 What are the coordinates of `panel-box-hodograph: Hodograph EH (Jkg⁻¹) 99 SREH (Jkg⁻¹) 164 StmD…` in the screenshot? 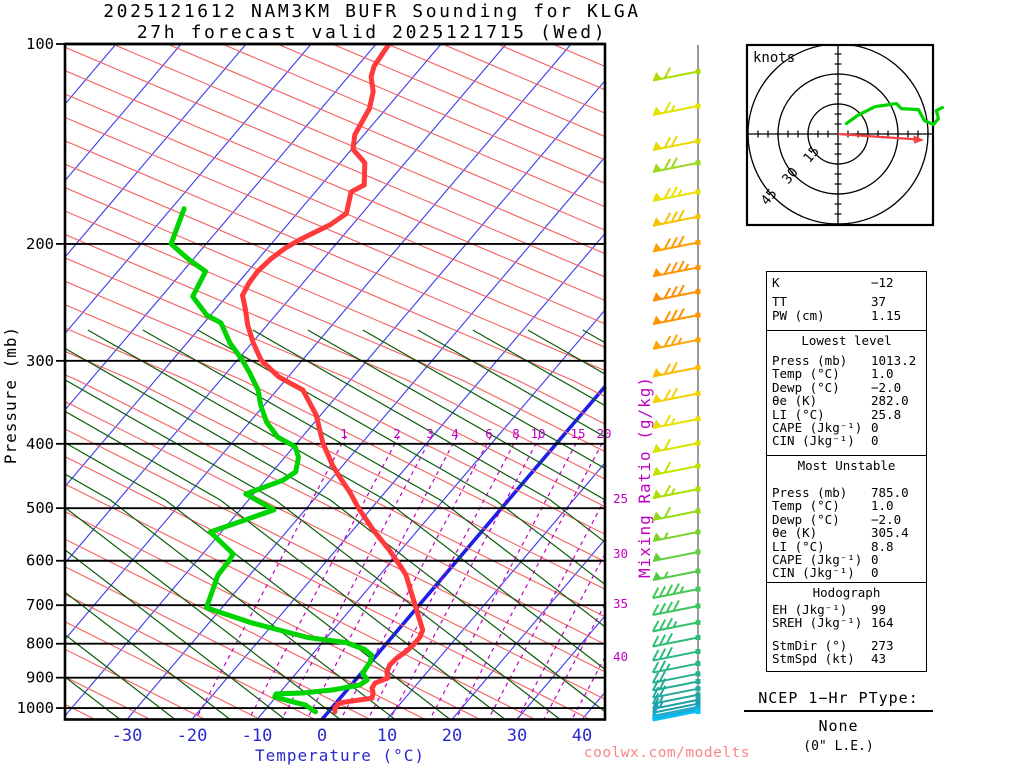 It's located at (846, 627).